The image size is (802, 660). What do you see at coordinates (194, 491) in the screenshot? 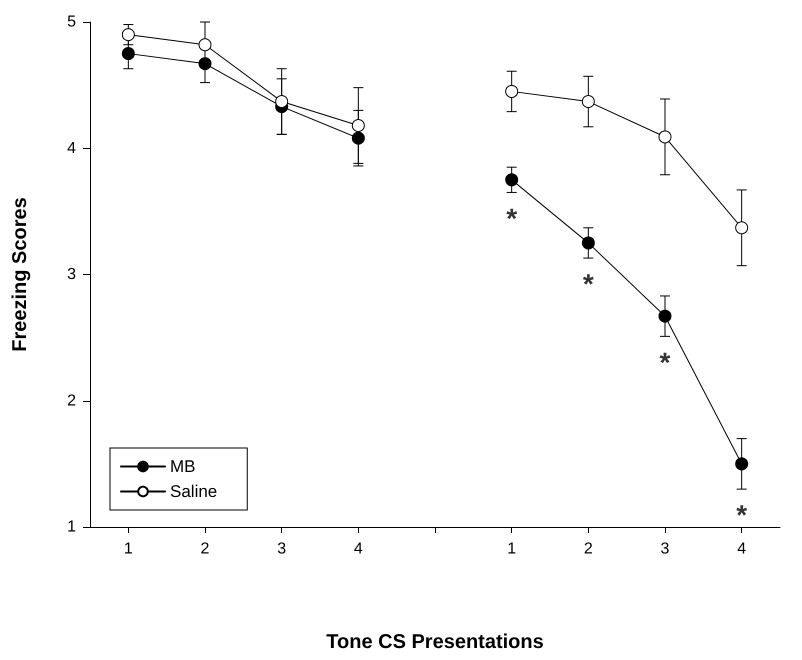
I see `legend-label: Saline` at bounding box center [194, 491].